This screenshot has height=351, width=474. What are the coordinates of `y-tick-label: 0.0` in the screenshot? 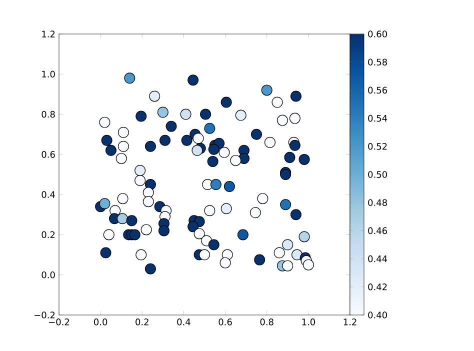 It's located at (48, 274).